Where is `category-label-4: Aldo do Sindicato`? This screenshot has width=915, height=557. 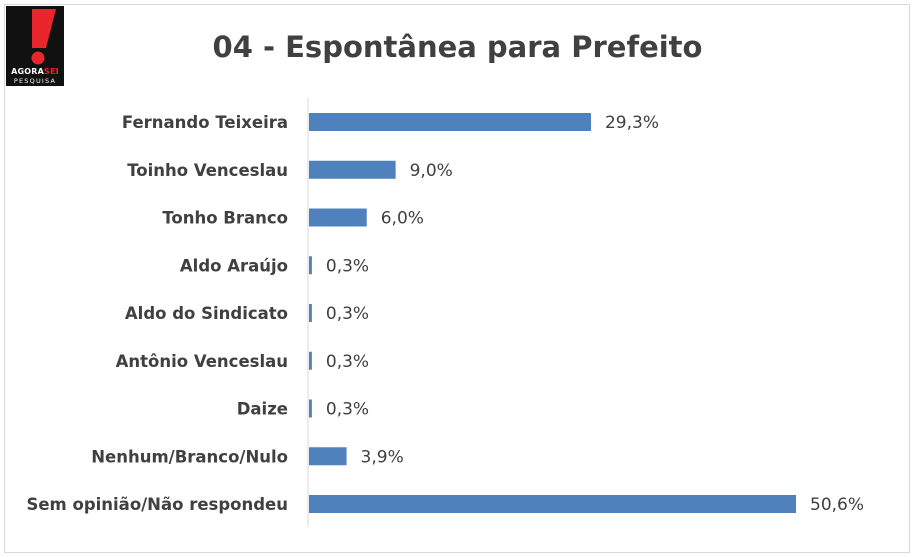 category-label-4: Aldo do Sindicato is located at coordinates (206, 313).